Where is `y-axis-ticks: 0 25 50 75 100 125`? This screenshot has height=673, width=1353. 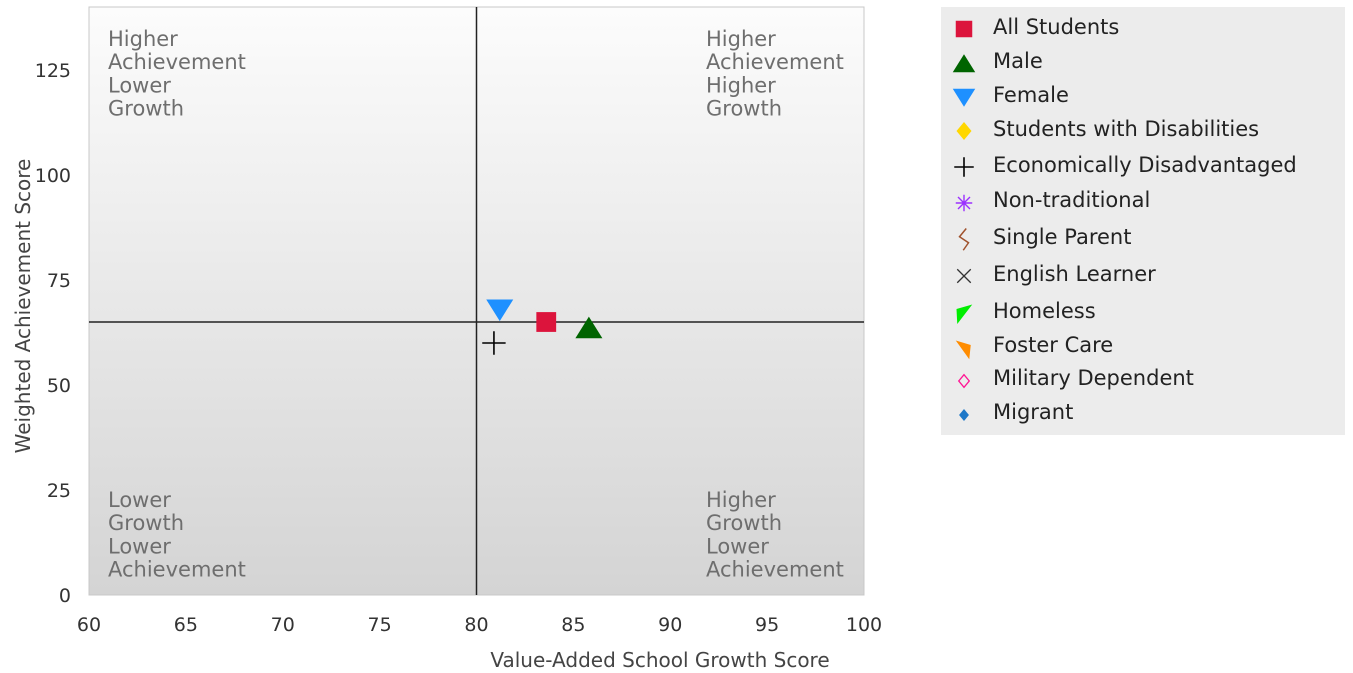
y-axis-ticks: 0 25 50 75 100 125 is located at coordinates (53, 333).